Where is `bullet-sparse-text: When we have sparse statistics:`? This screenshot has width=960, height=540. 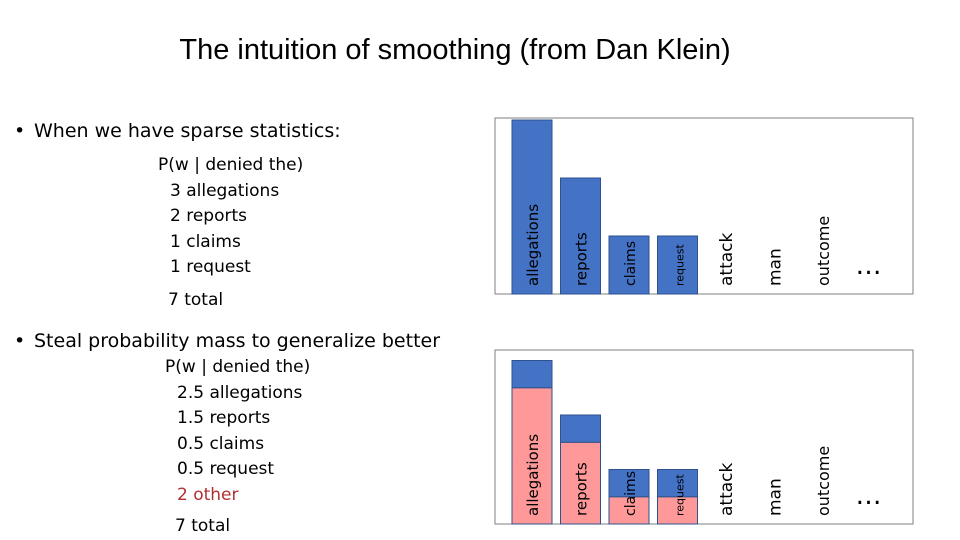 bullet-sparse-text: When we have sparse statistics: is located at coordinates (187, 131).